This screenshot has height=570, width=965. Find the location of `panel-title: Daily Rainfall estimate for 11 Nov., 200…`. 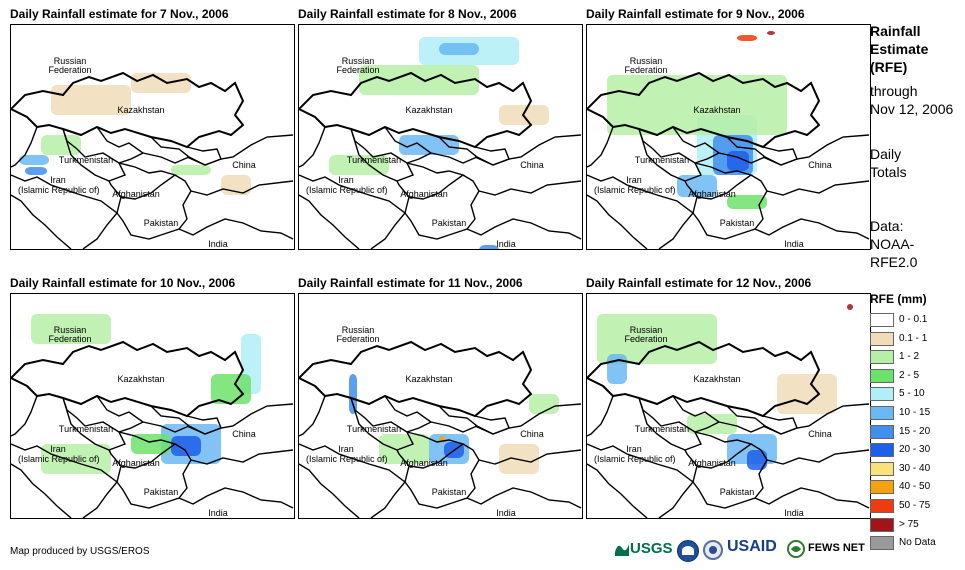

panel-title: Daily Rainfall estimate for 11 Nov., 200… is located at coordinates (410, 283).